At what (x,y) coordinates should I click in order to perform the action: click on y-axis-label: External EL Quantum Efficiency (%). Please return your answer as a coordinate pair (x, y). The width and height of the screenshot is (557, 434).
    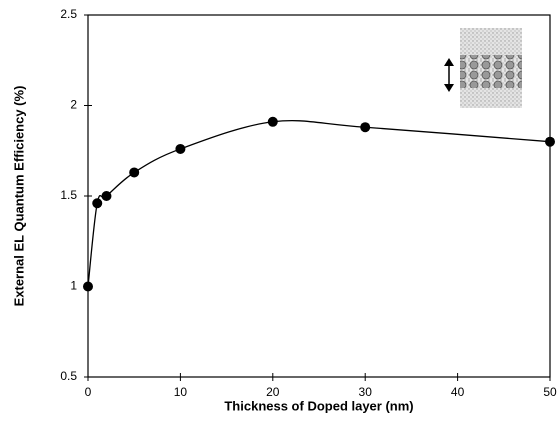
    Looking at the image, I should click on (18, 196).